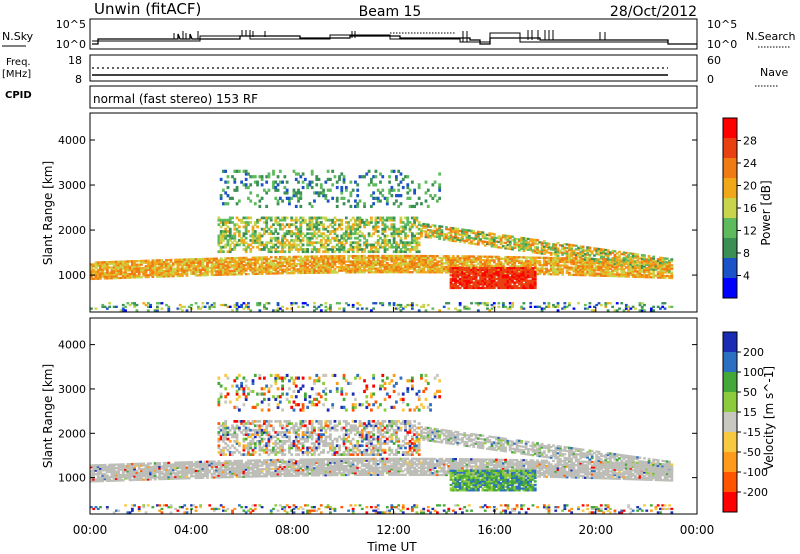 This screenshot has width=800, height=554. What do you see at coordinates (730, 188) in the screenshot?
I see `colorbar-swatch` at bounding box center [730, 188].